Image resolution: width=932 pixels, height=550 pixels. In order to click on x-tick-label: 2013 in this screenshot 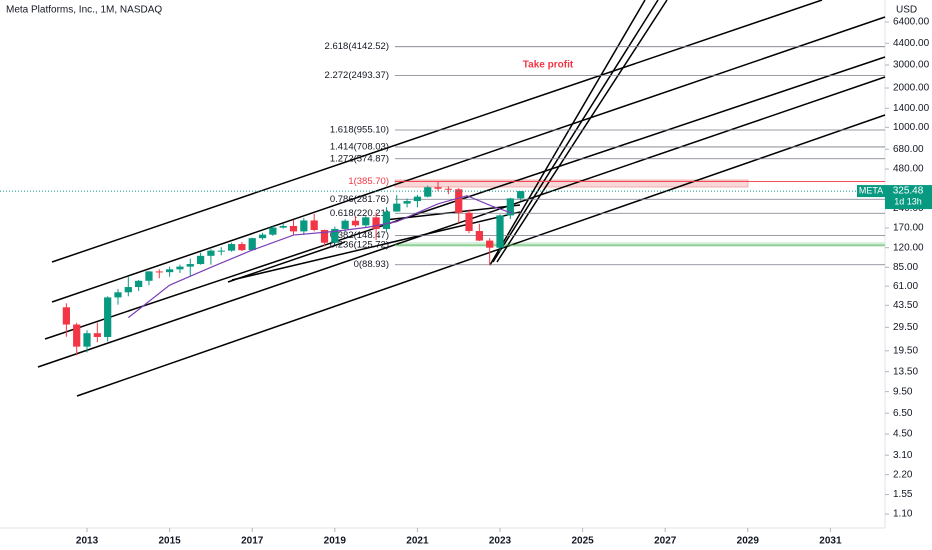, I will do `click(87, 541)`.